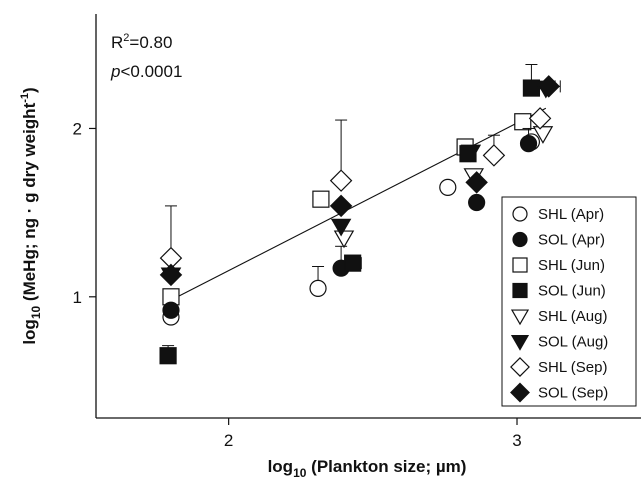  I want to click on legend-label: SOL (Apr), so click(571, 240).